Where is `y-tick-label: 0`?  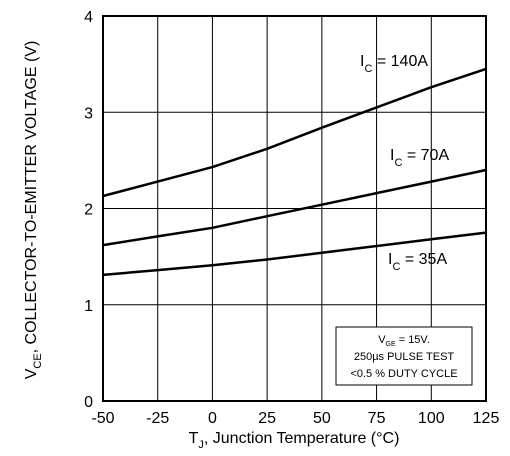
y-tick-label: 0 is located at coordinates (88, 402).